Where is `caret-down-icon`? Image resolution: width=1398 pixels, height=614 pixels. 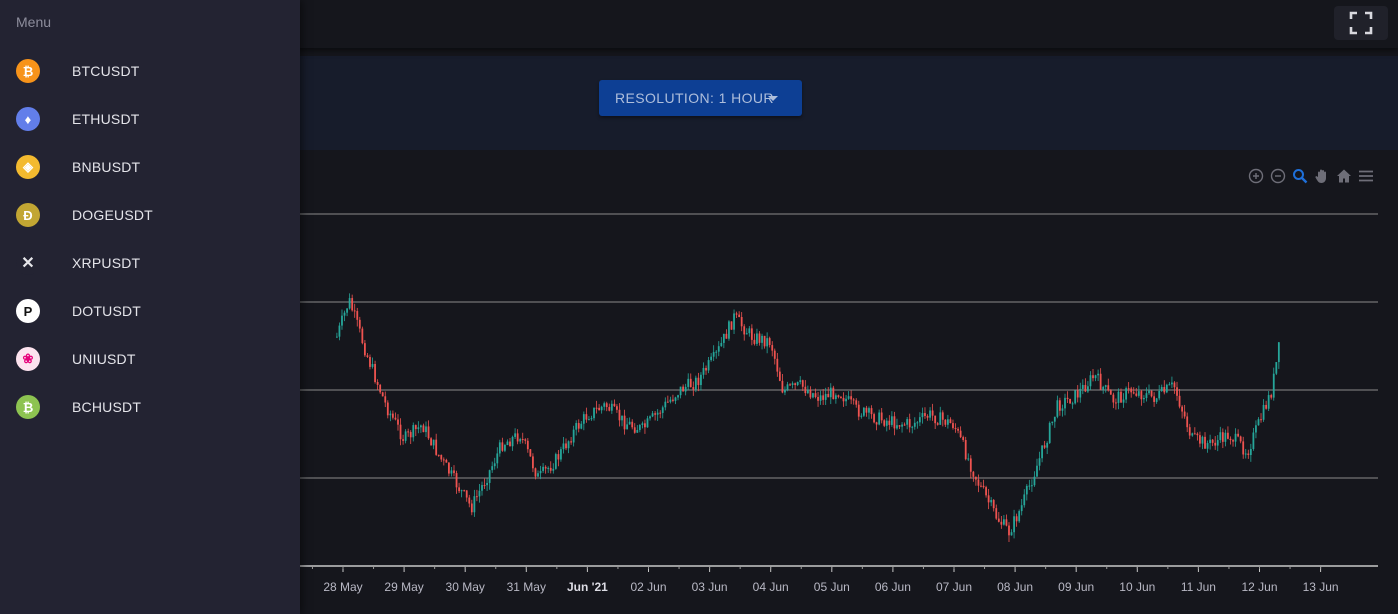 caret-down-icon is located at coordinates (773, 98).